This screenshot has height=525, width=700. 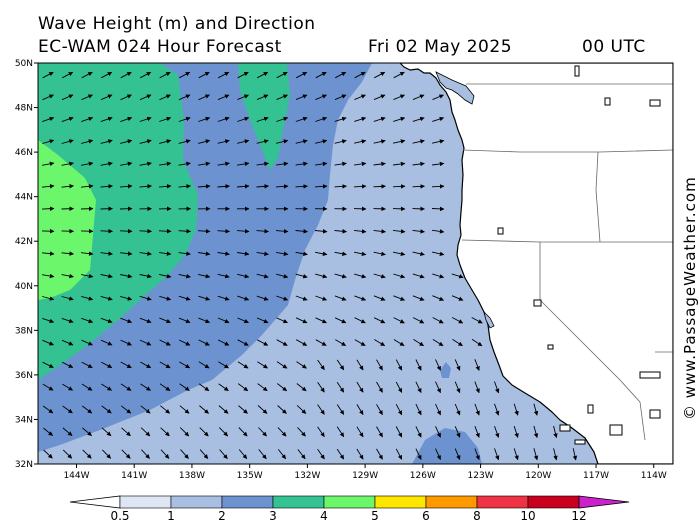 What do you see at coordinates (24, 64) in the screenshot?
I see `lat-tick-label: 50N` at bounding box center [24, 64].